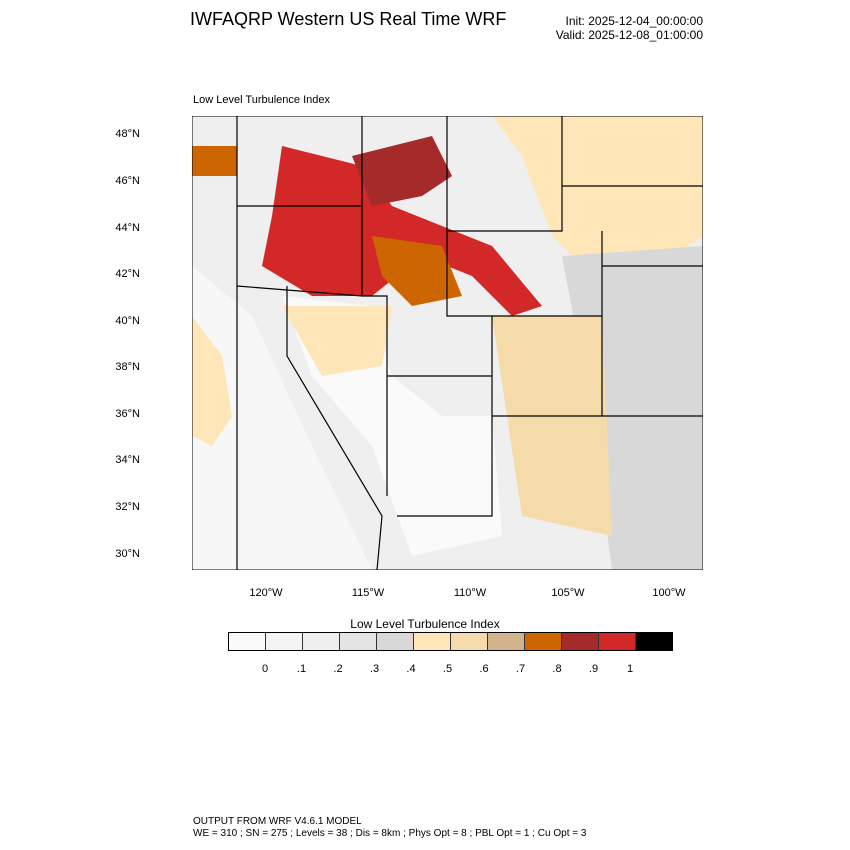 The image size is (850, 850). I want to click on colorbar-tick-label: .9, so click(593, 669).